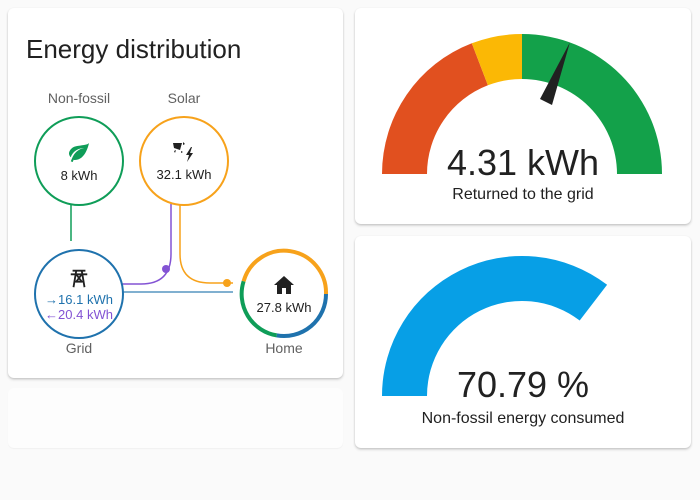  What do you see at coordinates (523, 162) in the screenshot?
I see `returned-value: 4.31 kWh` at bounding box center [523, 162].